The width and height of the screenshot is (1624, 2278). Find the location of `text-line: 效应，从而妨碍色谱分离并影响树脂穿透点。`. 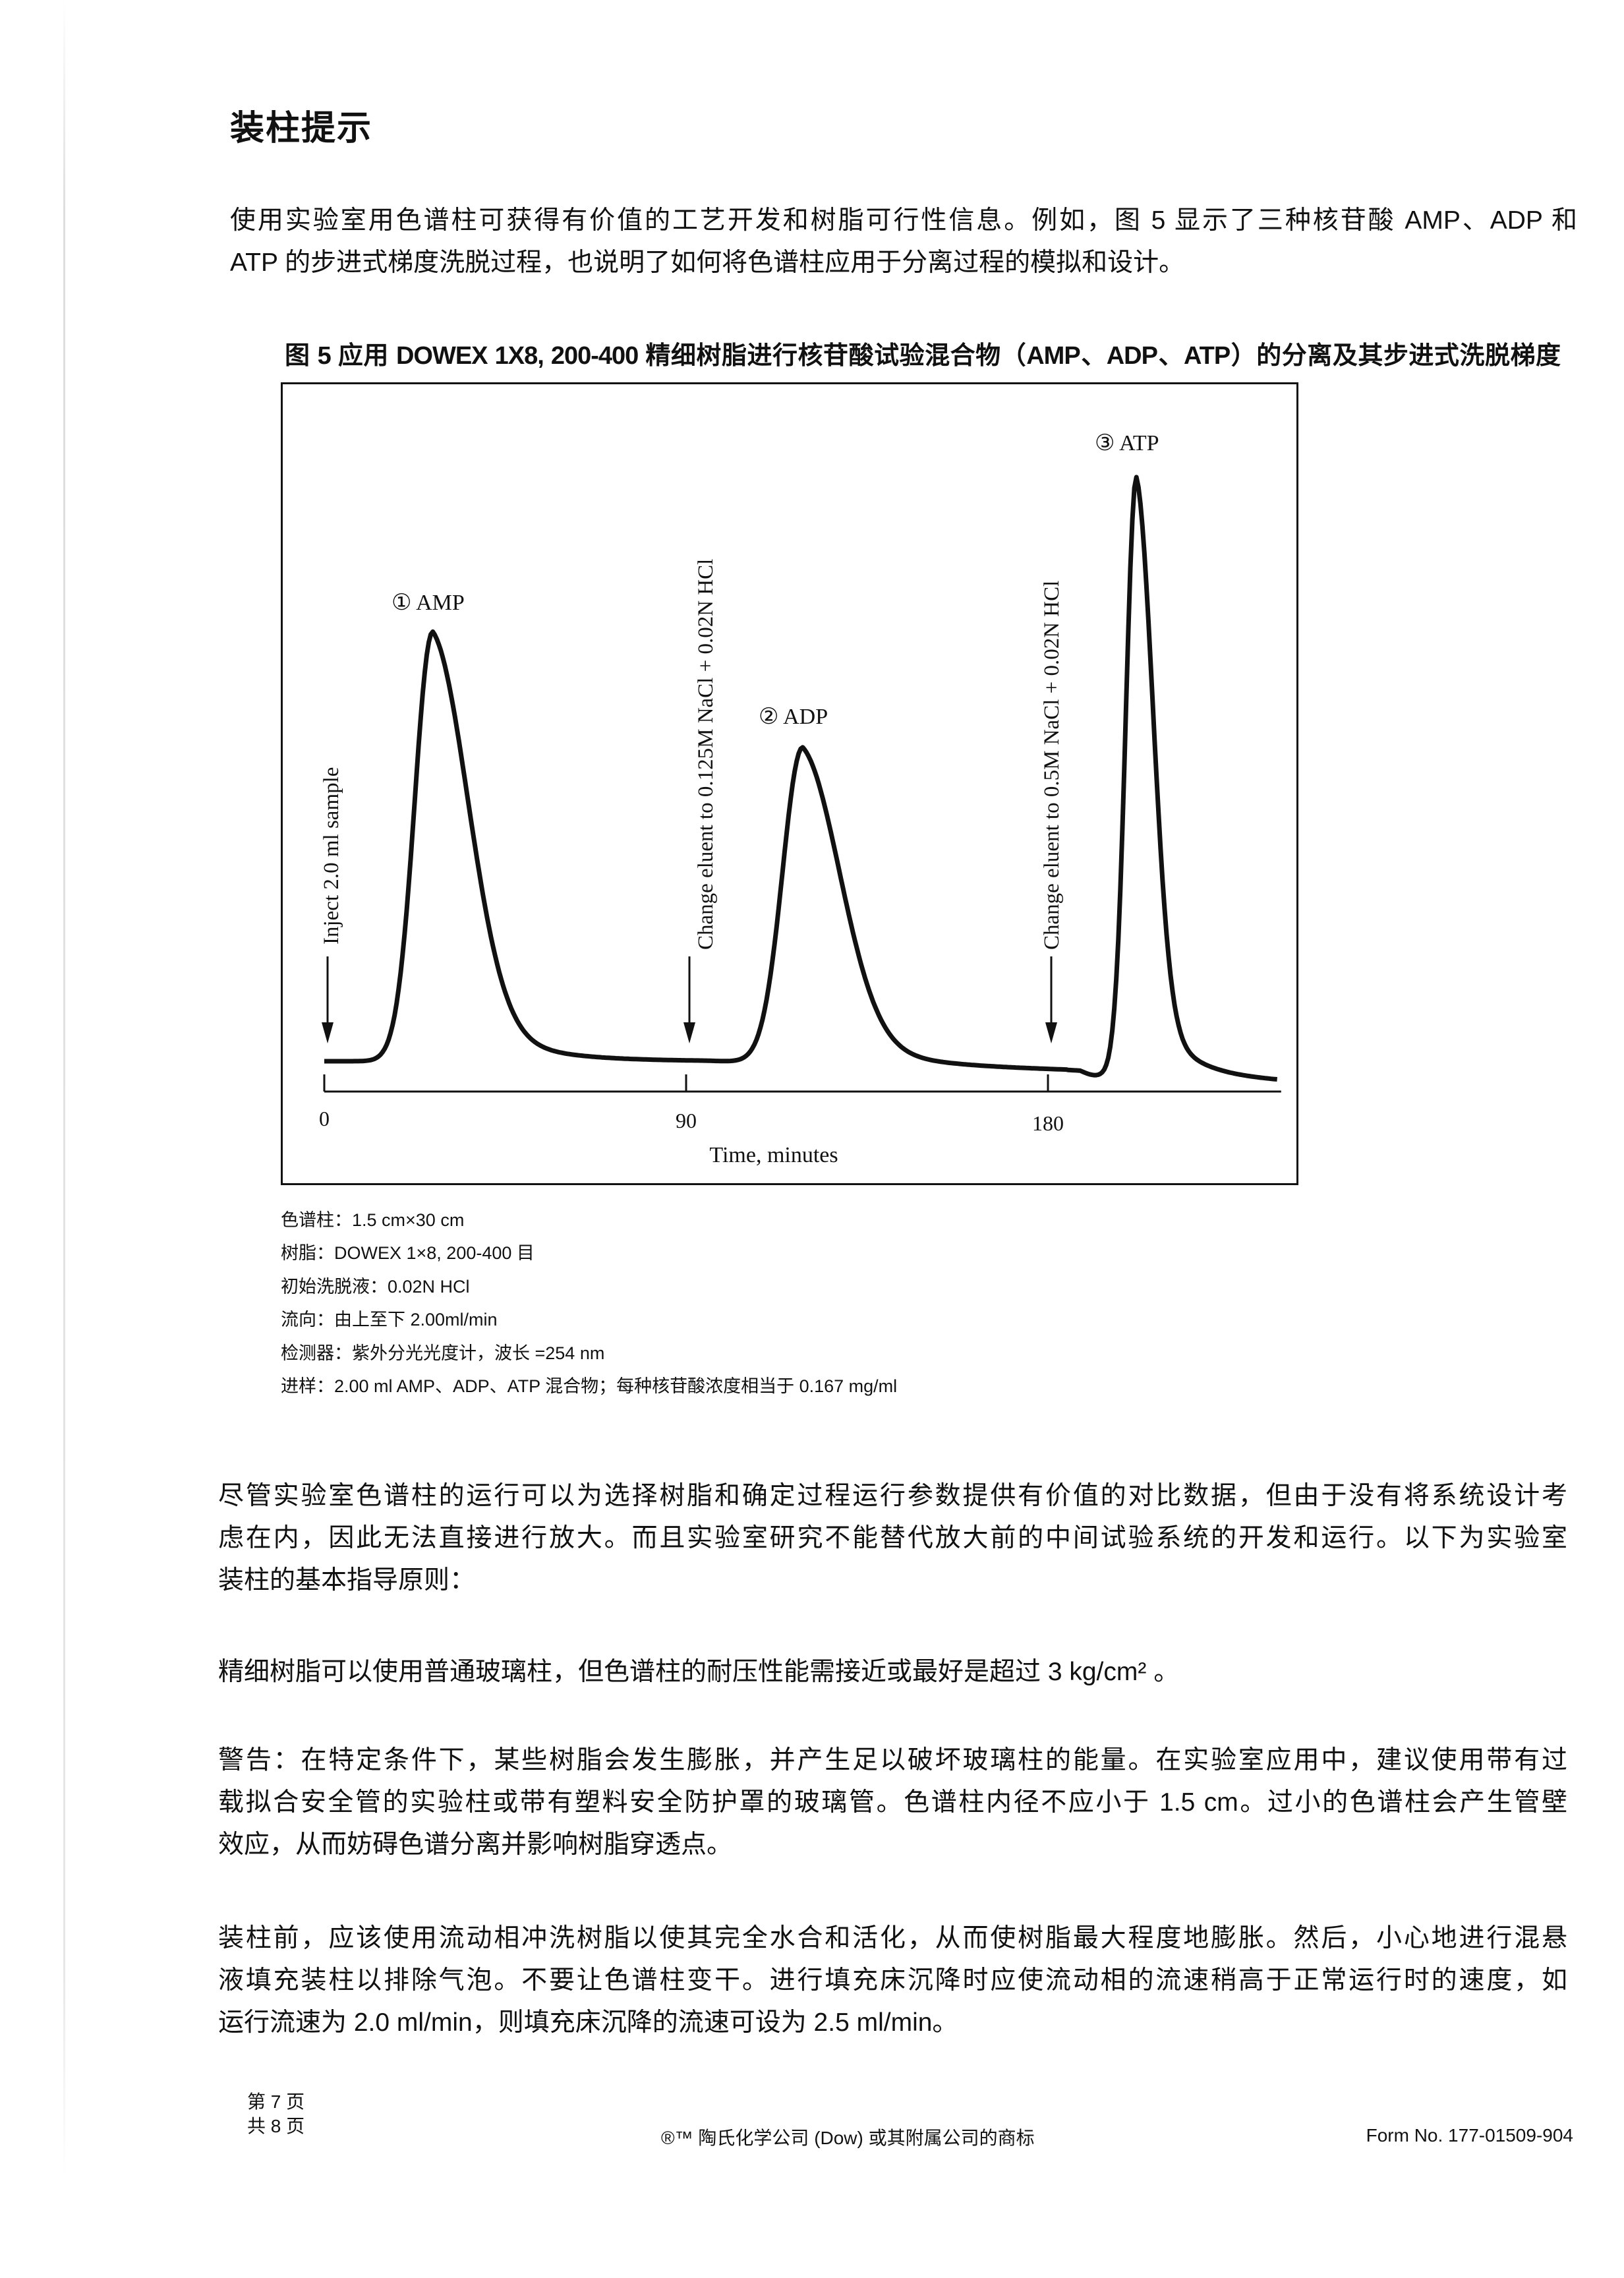

text-line: 效应，从而妨碍色谱分离并影响树脂穿透点。 is located at coordinates (475, 1844).